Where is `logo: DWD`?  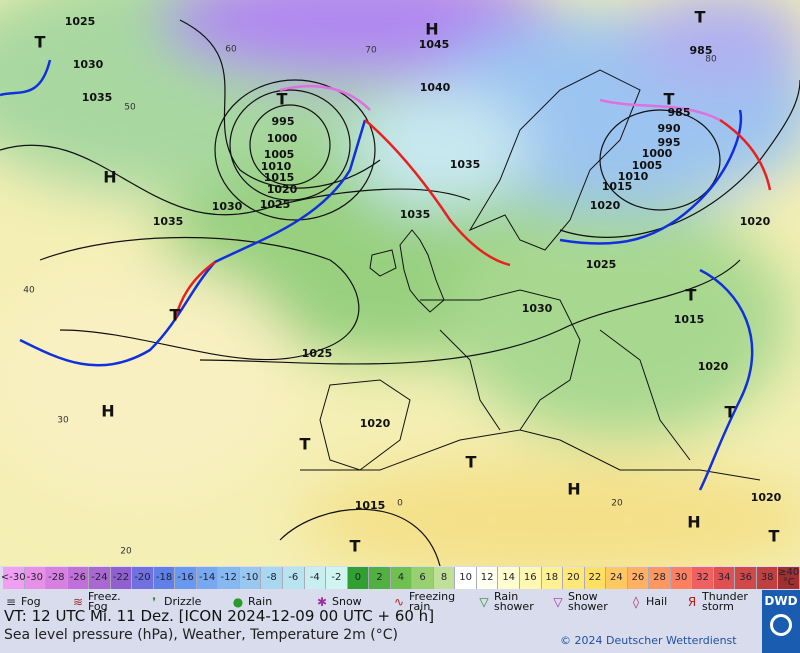 logo: DWD is located at coordinates (781, 621).